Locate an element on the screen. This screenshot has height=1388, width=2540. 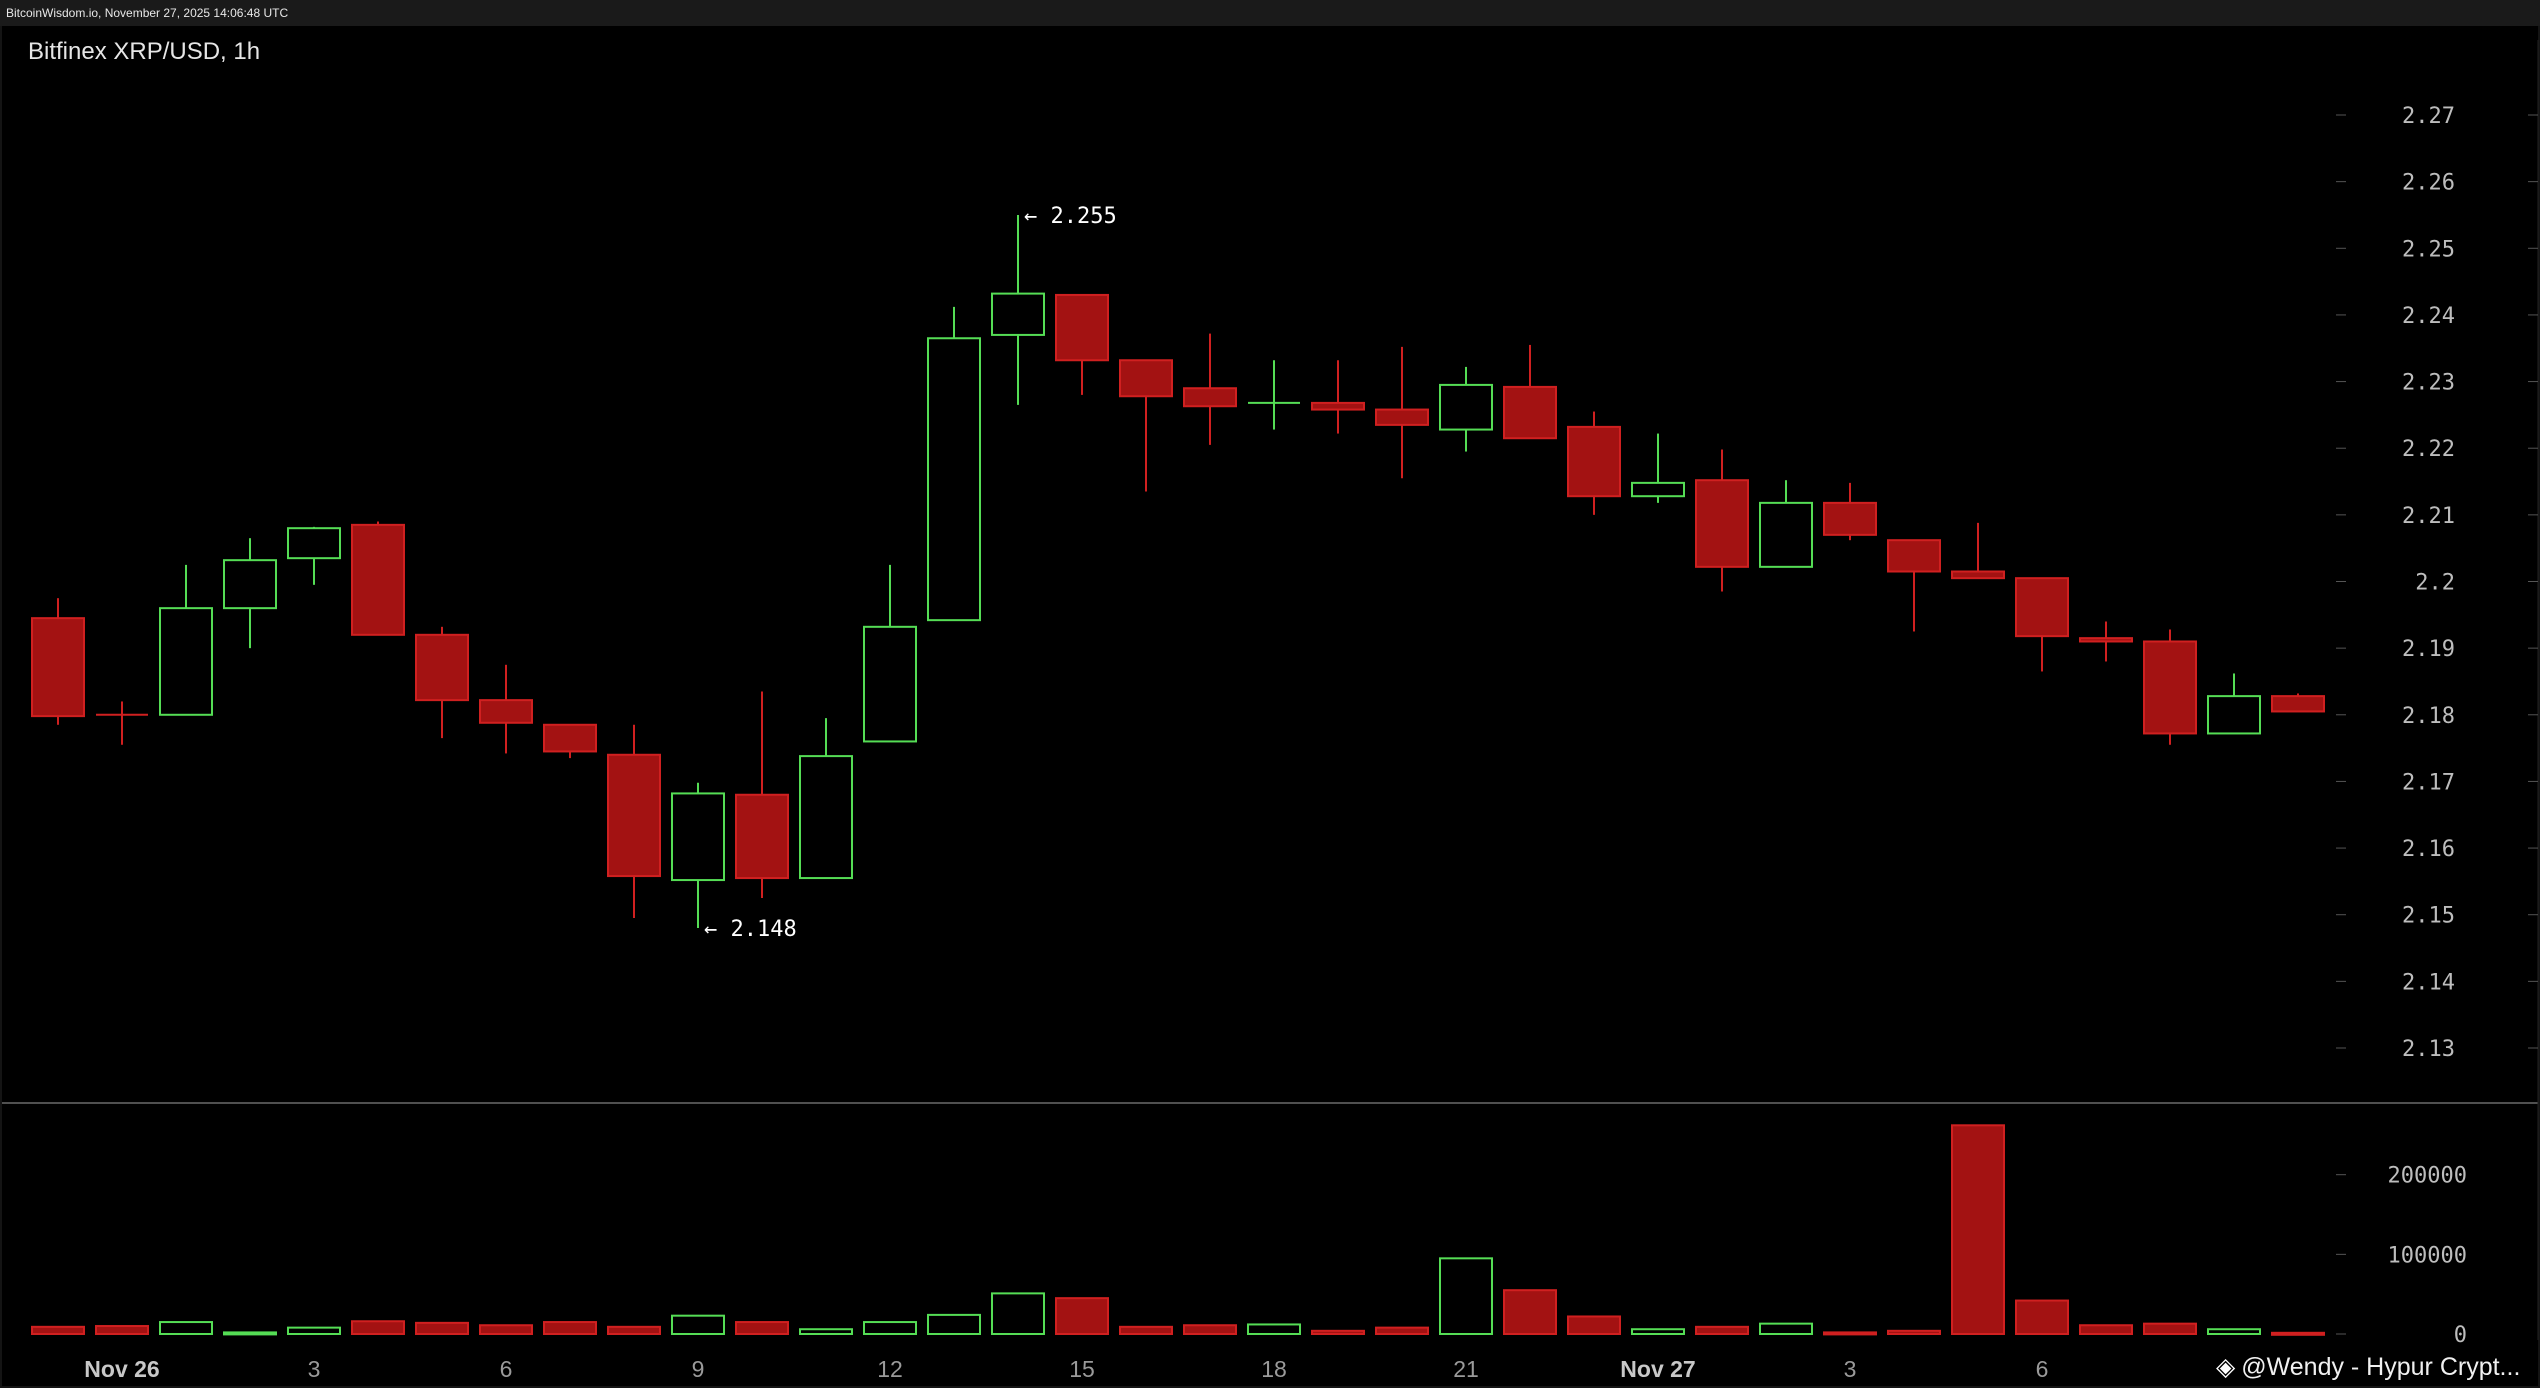
price-tick-label: 2.2 is located at coordinates (2435, 583).